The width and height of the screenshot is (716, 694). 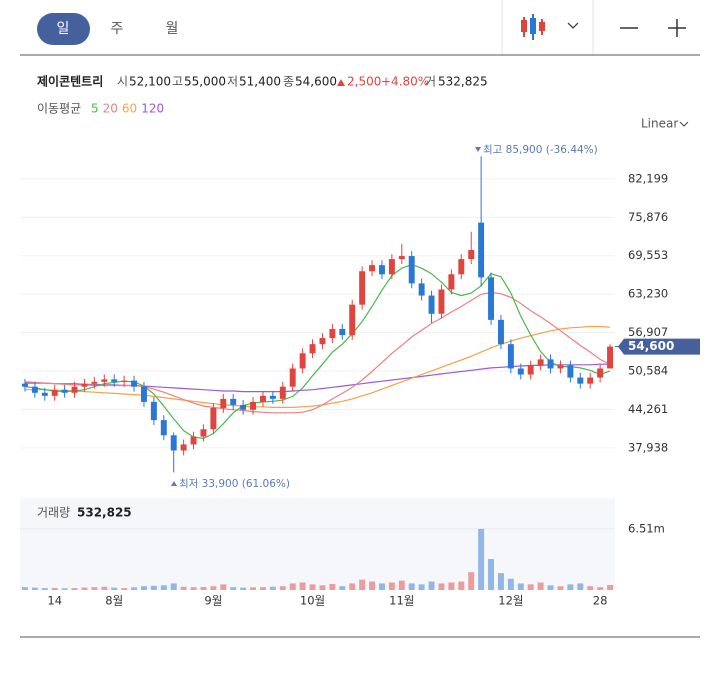 What do you see at coordinates (260, 82) in the screenshot?
I see `quote-value: 51,400` at bounding box center [260, 82].